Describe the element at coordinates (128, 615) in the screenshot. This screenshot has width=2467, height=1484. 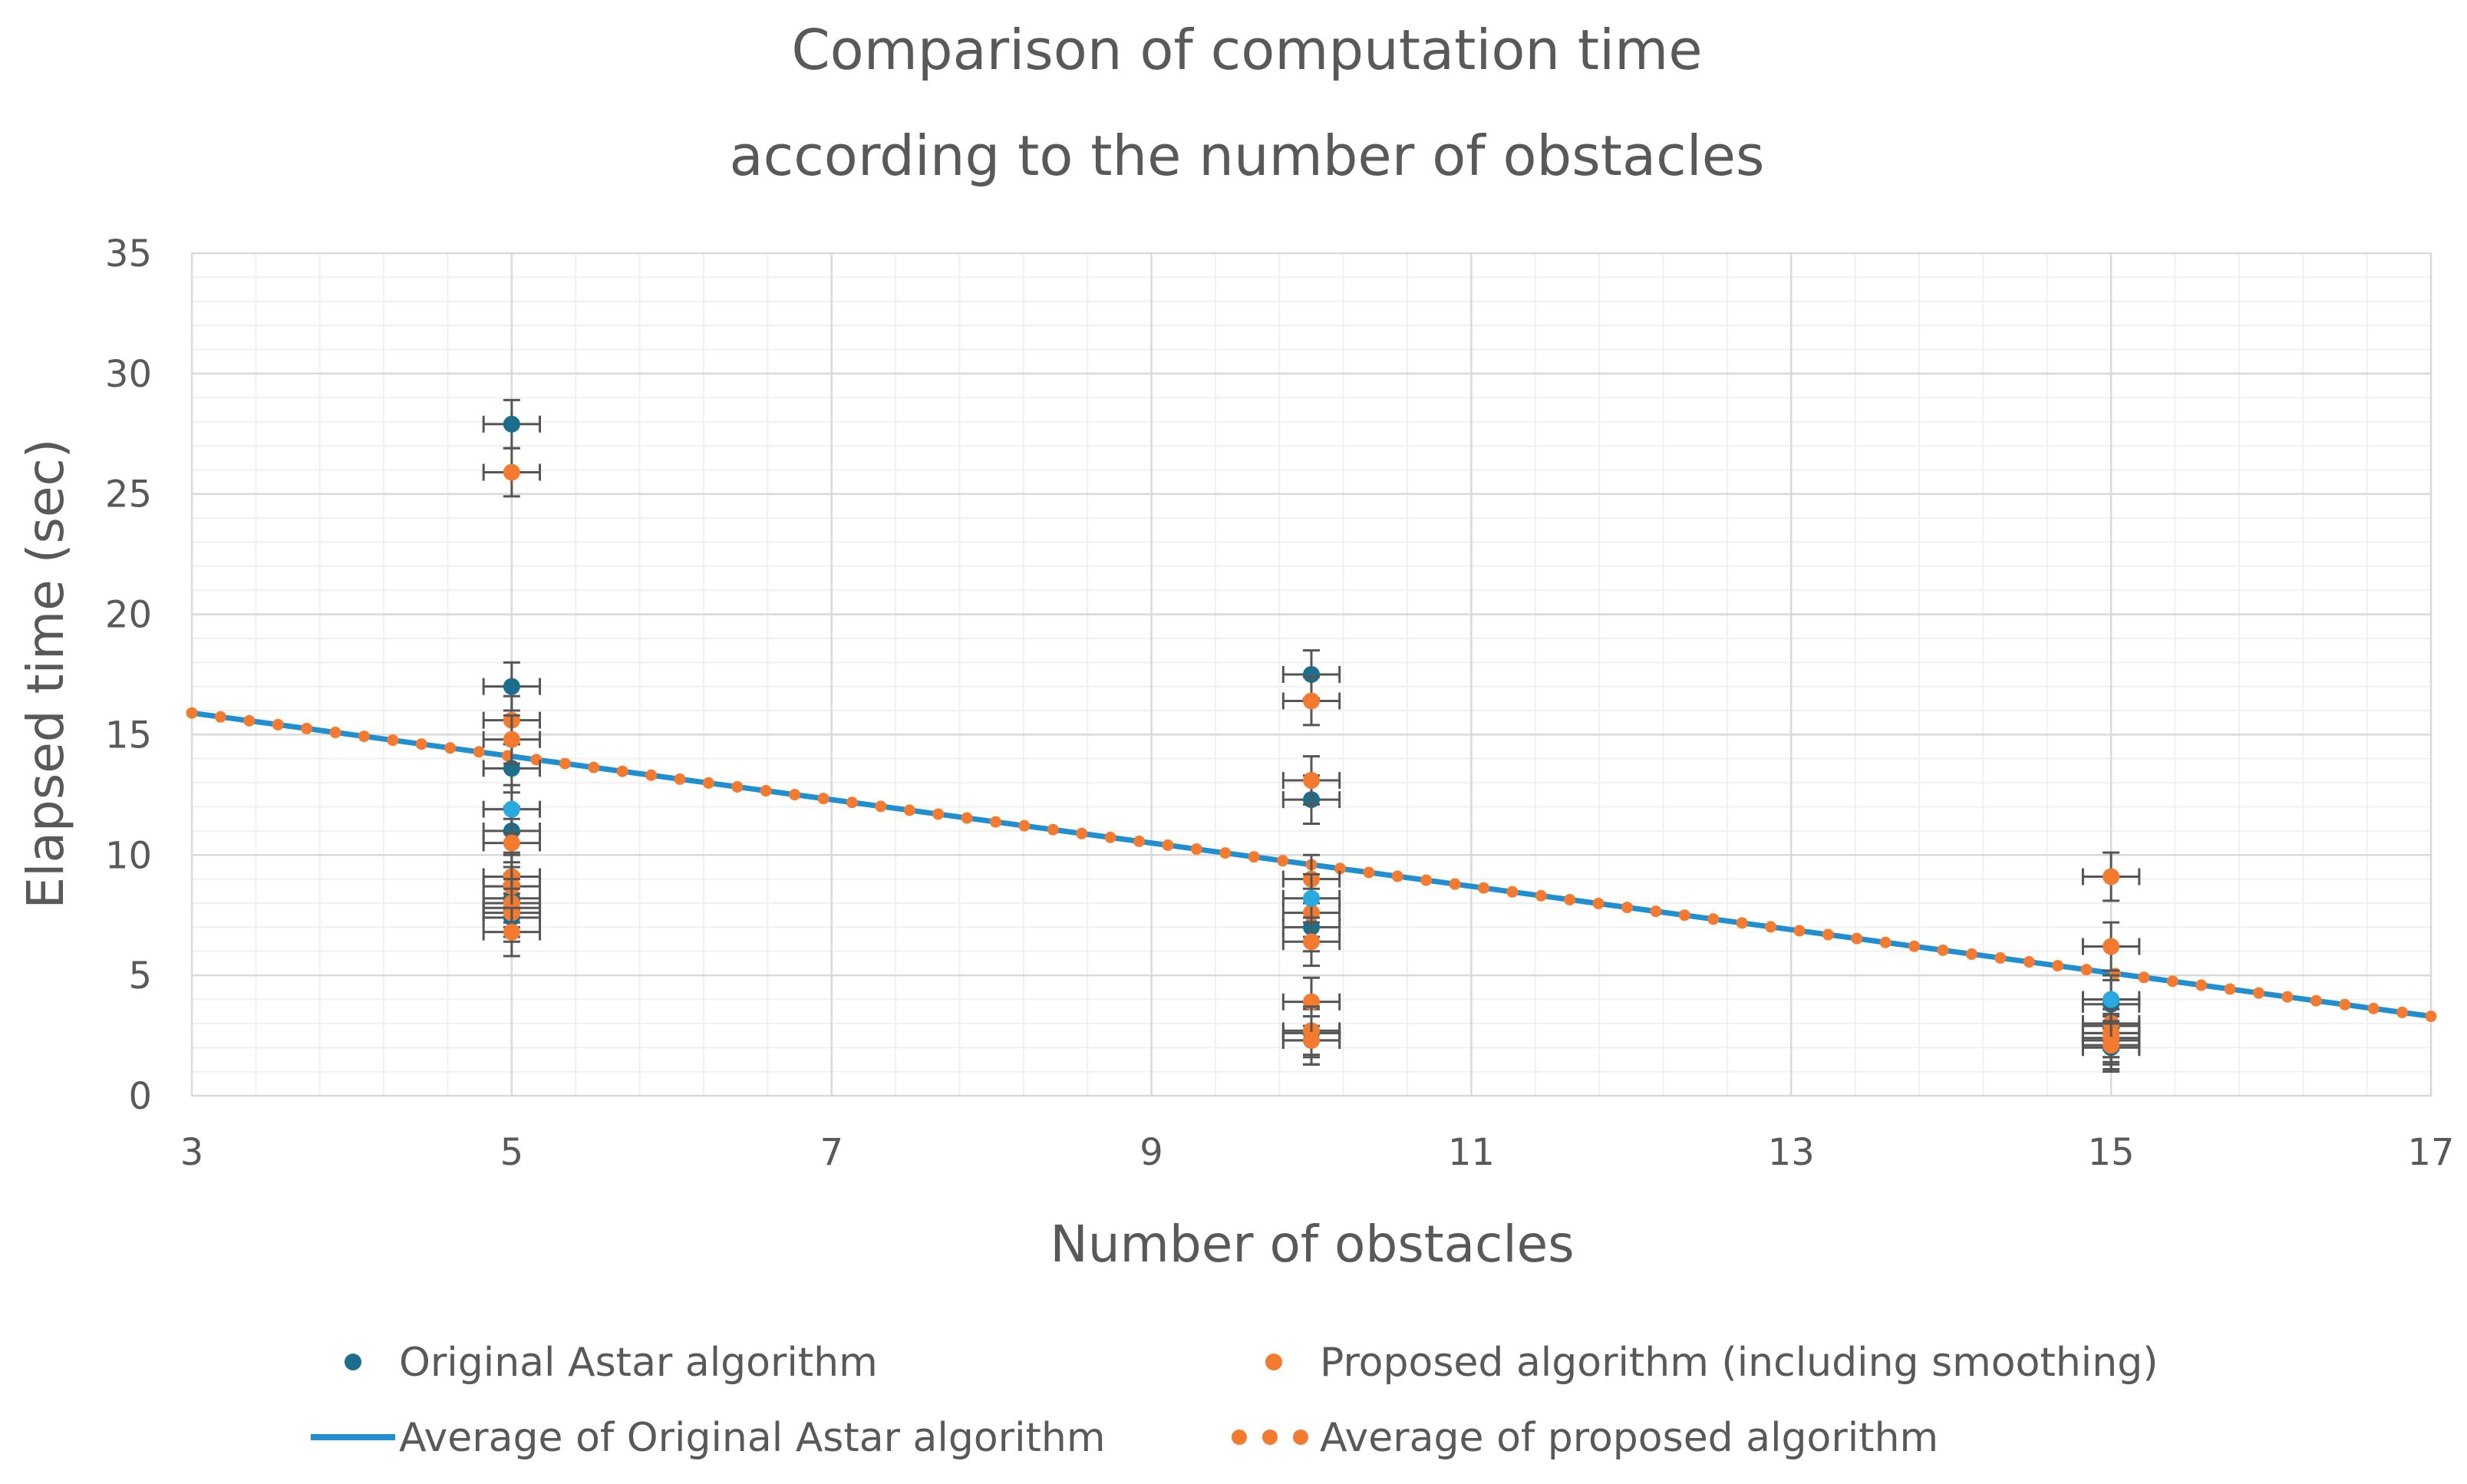
I see `y-tick-label: 20` at that location.